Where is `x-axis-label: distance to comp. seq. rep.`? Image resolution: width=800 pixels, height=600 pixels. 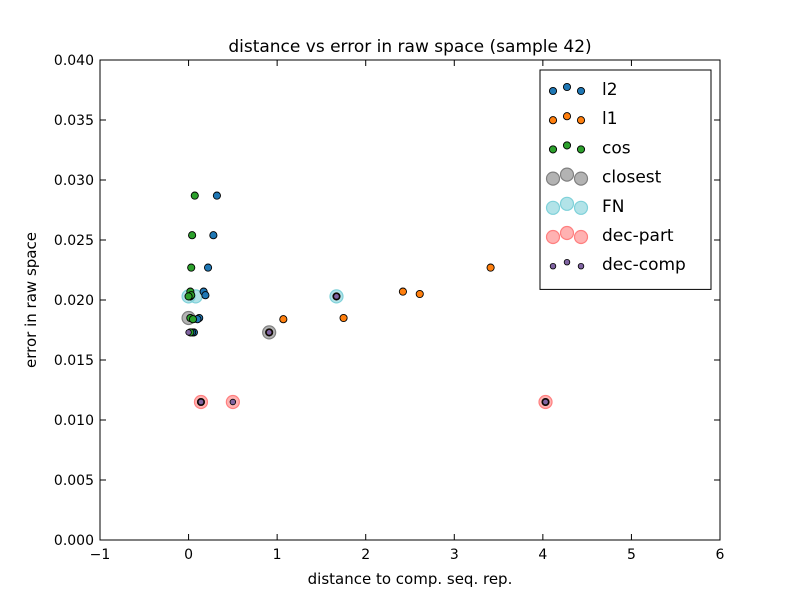 x-axis-label: distance to comp. seq. rep. is located at coordinates (410, 579).